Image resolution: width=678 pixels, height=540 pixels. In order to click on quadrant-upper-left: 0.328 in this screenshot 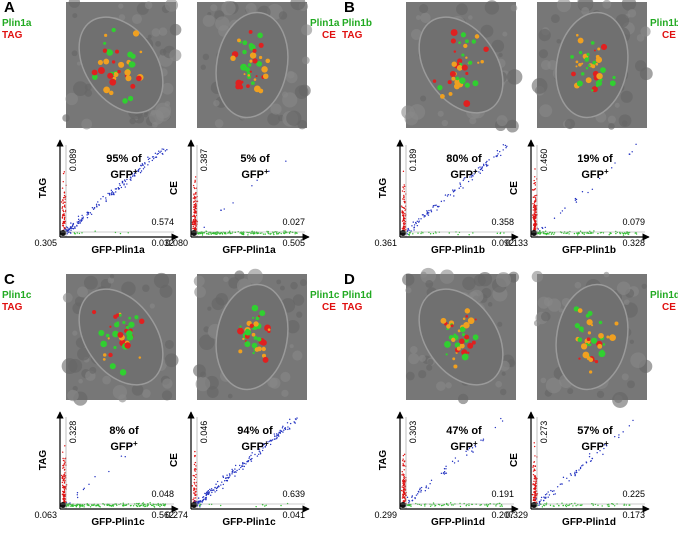, I will do `click(73, 432)`.